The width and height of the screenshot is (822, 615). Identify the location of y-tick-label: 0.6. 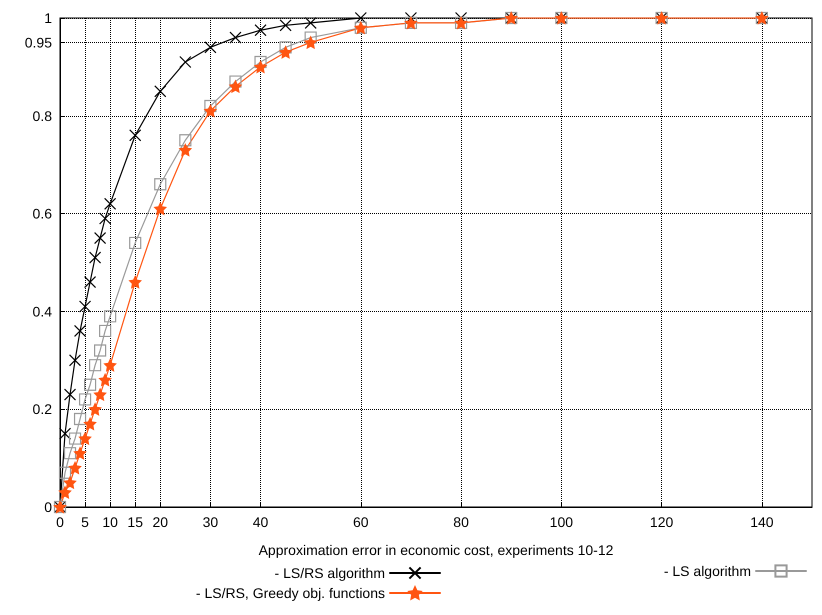
(42, 214).